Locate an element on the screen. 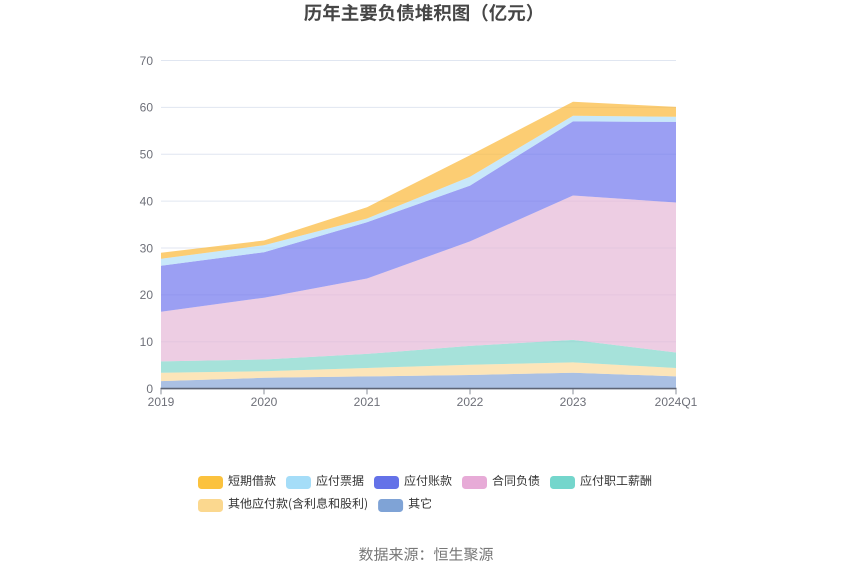 The width and height of the screenshot is (850, 575). svg-text: 10 is located at coordinates (147, 342).